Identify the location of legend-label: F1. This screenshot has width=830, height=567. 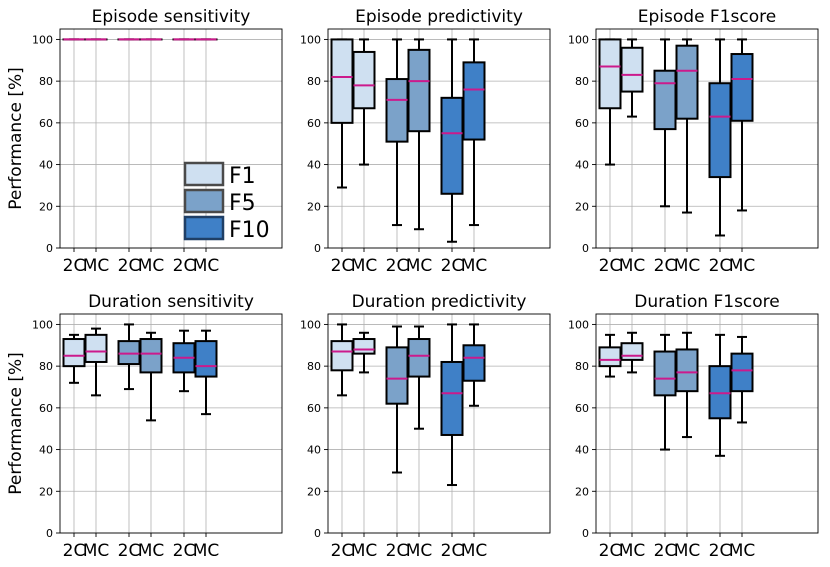
(242, 176).